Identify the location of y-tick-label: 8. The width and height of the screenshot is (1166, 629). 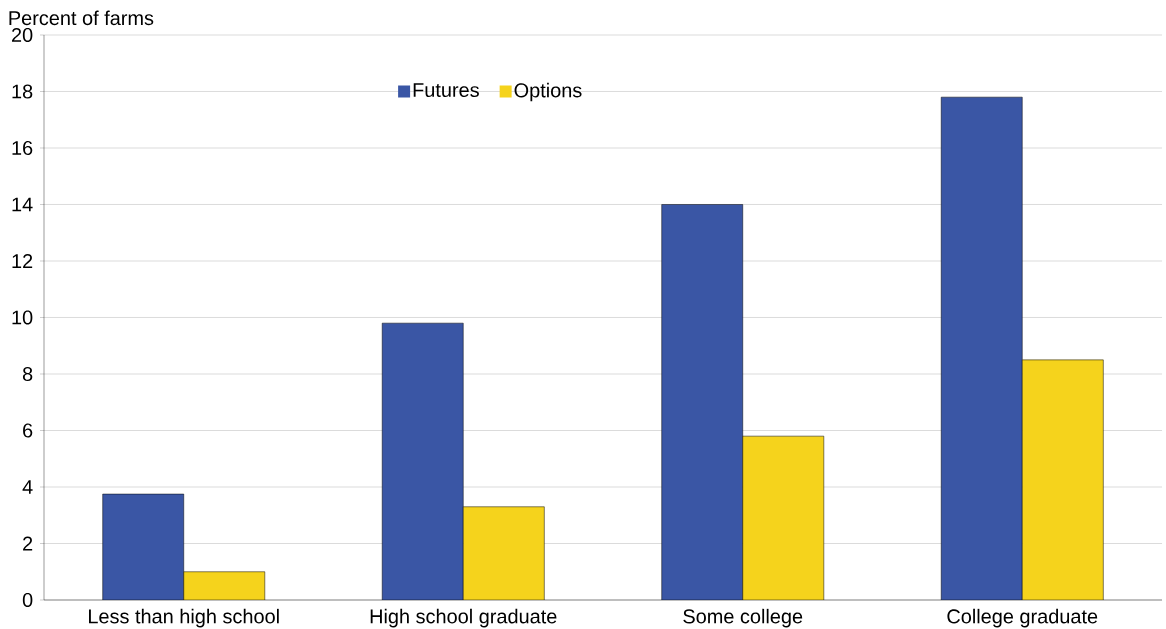
(27, 374).